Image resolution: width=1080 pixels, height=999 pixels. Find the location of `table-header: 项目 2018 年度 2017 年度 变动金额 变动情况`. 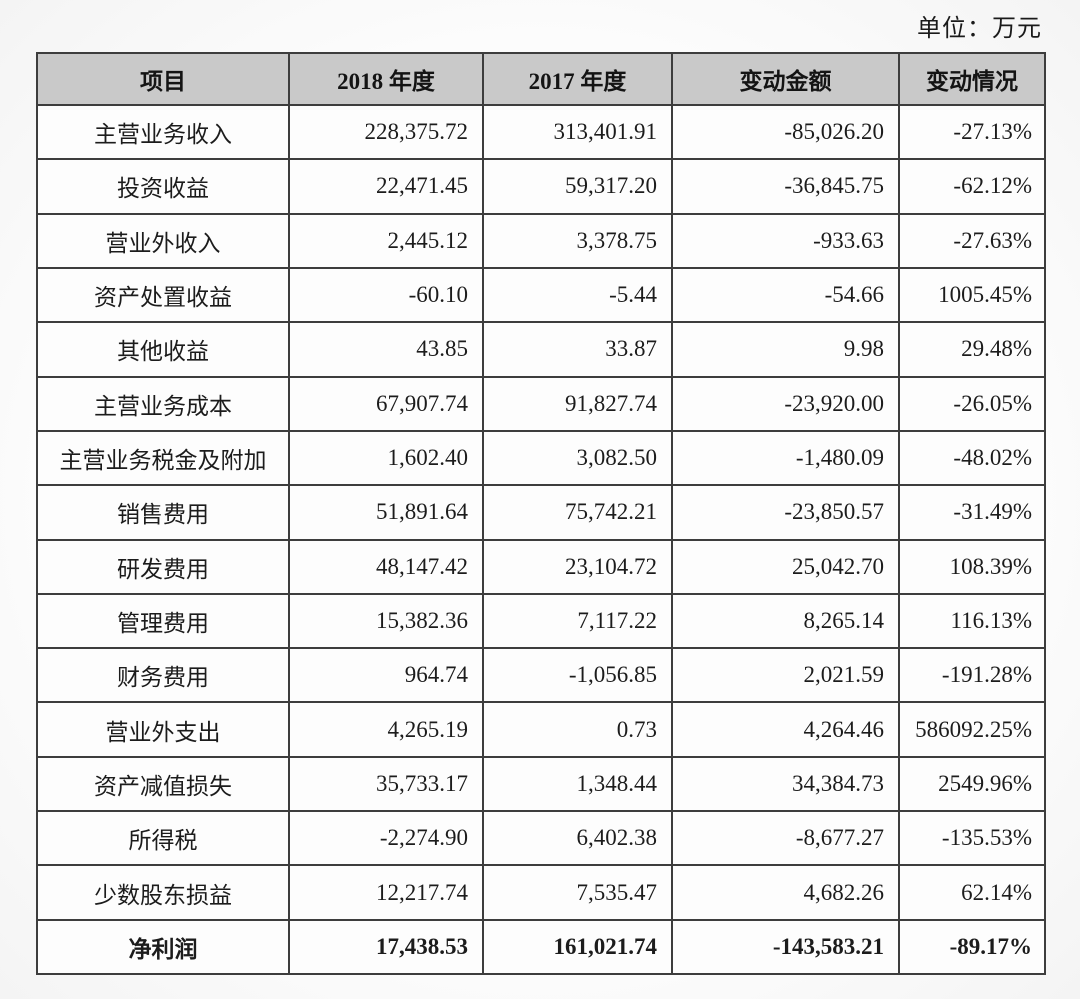

table-header: 项目 2018 年度 2017 年度 变动金额 变动情况 is located at coordinates (541, 79).